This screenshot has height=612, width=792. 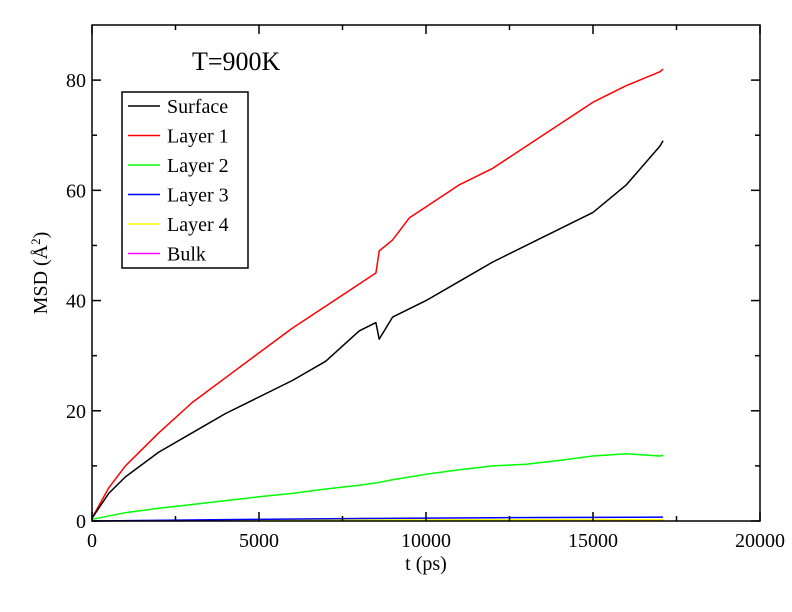 I want to click on x-tick-label: 15000, so click(x=593, y=541).